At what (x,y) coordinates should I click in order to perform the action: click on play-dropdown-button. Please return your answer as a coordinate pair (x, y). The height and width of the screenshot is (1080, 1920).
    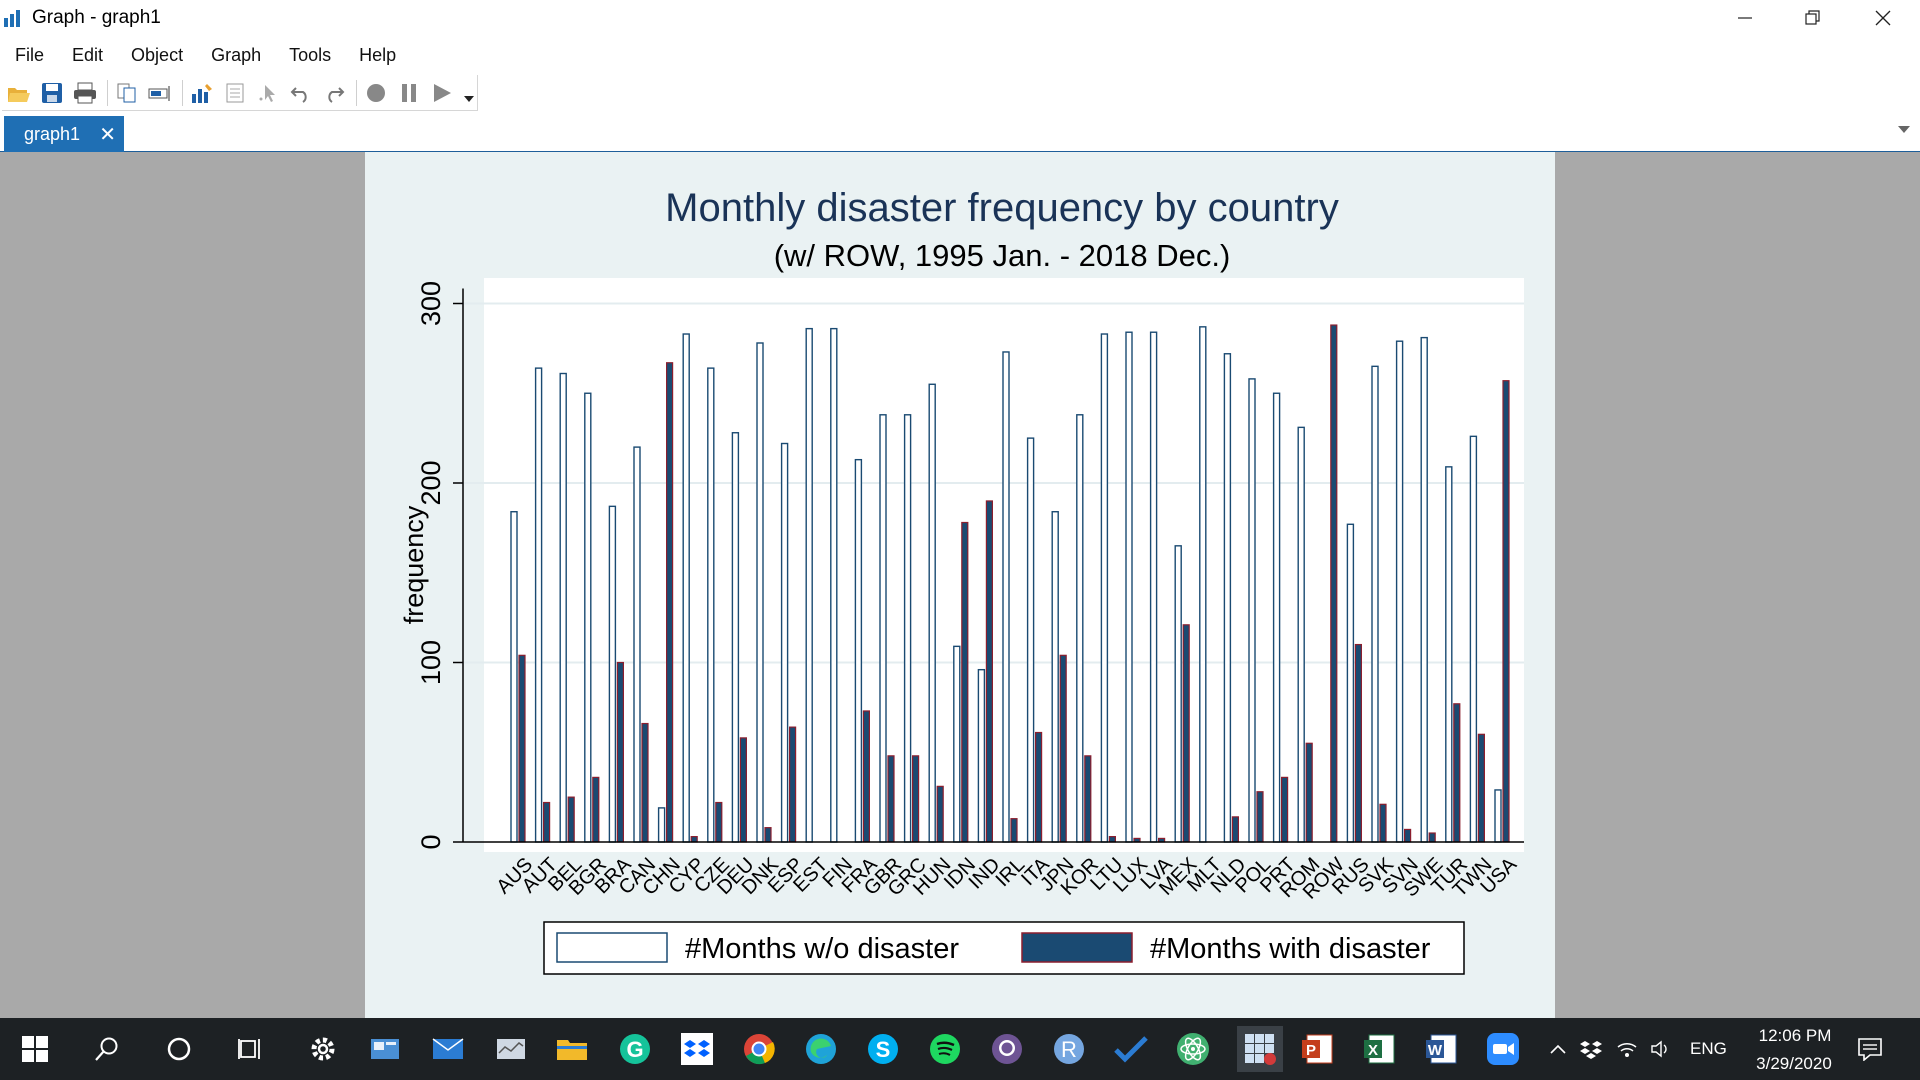
    Looking at the image, I should click on (469, 93).